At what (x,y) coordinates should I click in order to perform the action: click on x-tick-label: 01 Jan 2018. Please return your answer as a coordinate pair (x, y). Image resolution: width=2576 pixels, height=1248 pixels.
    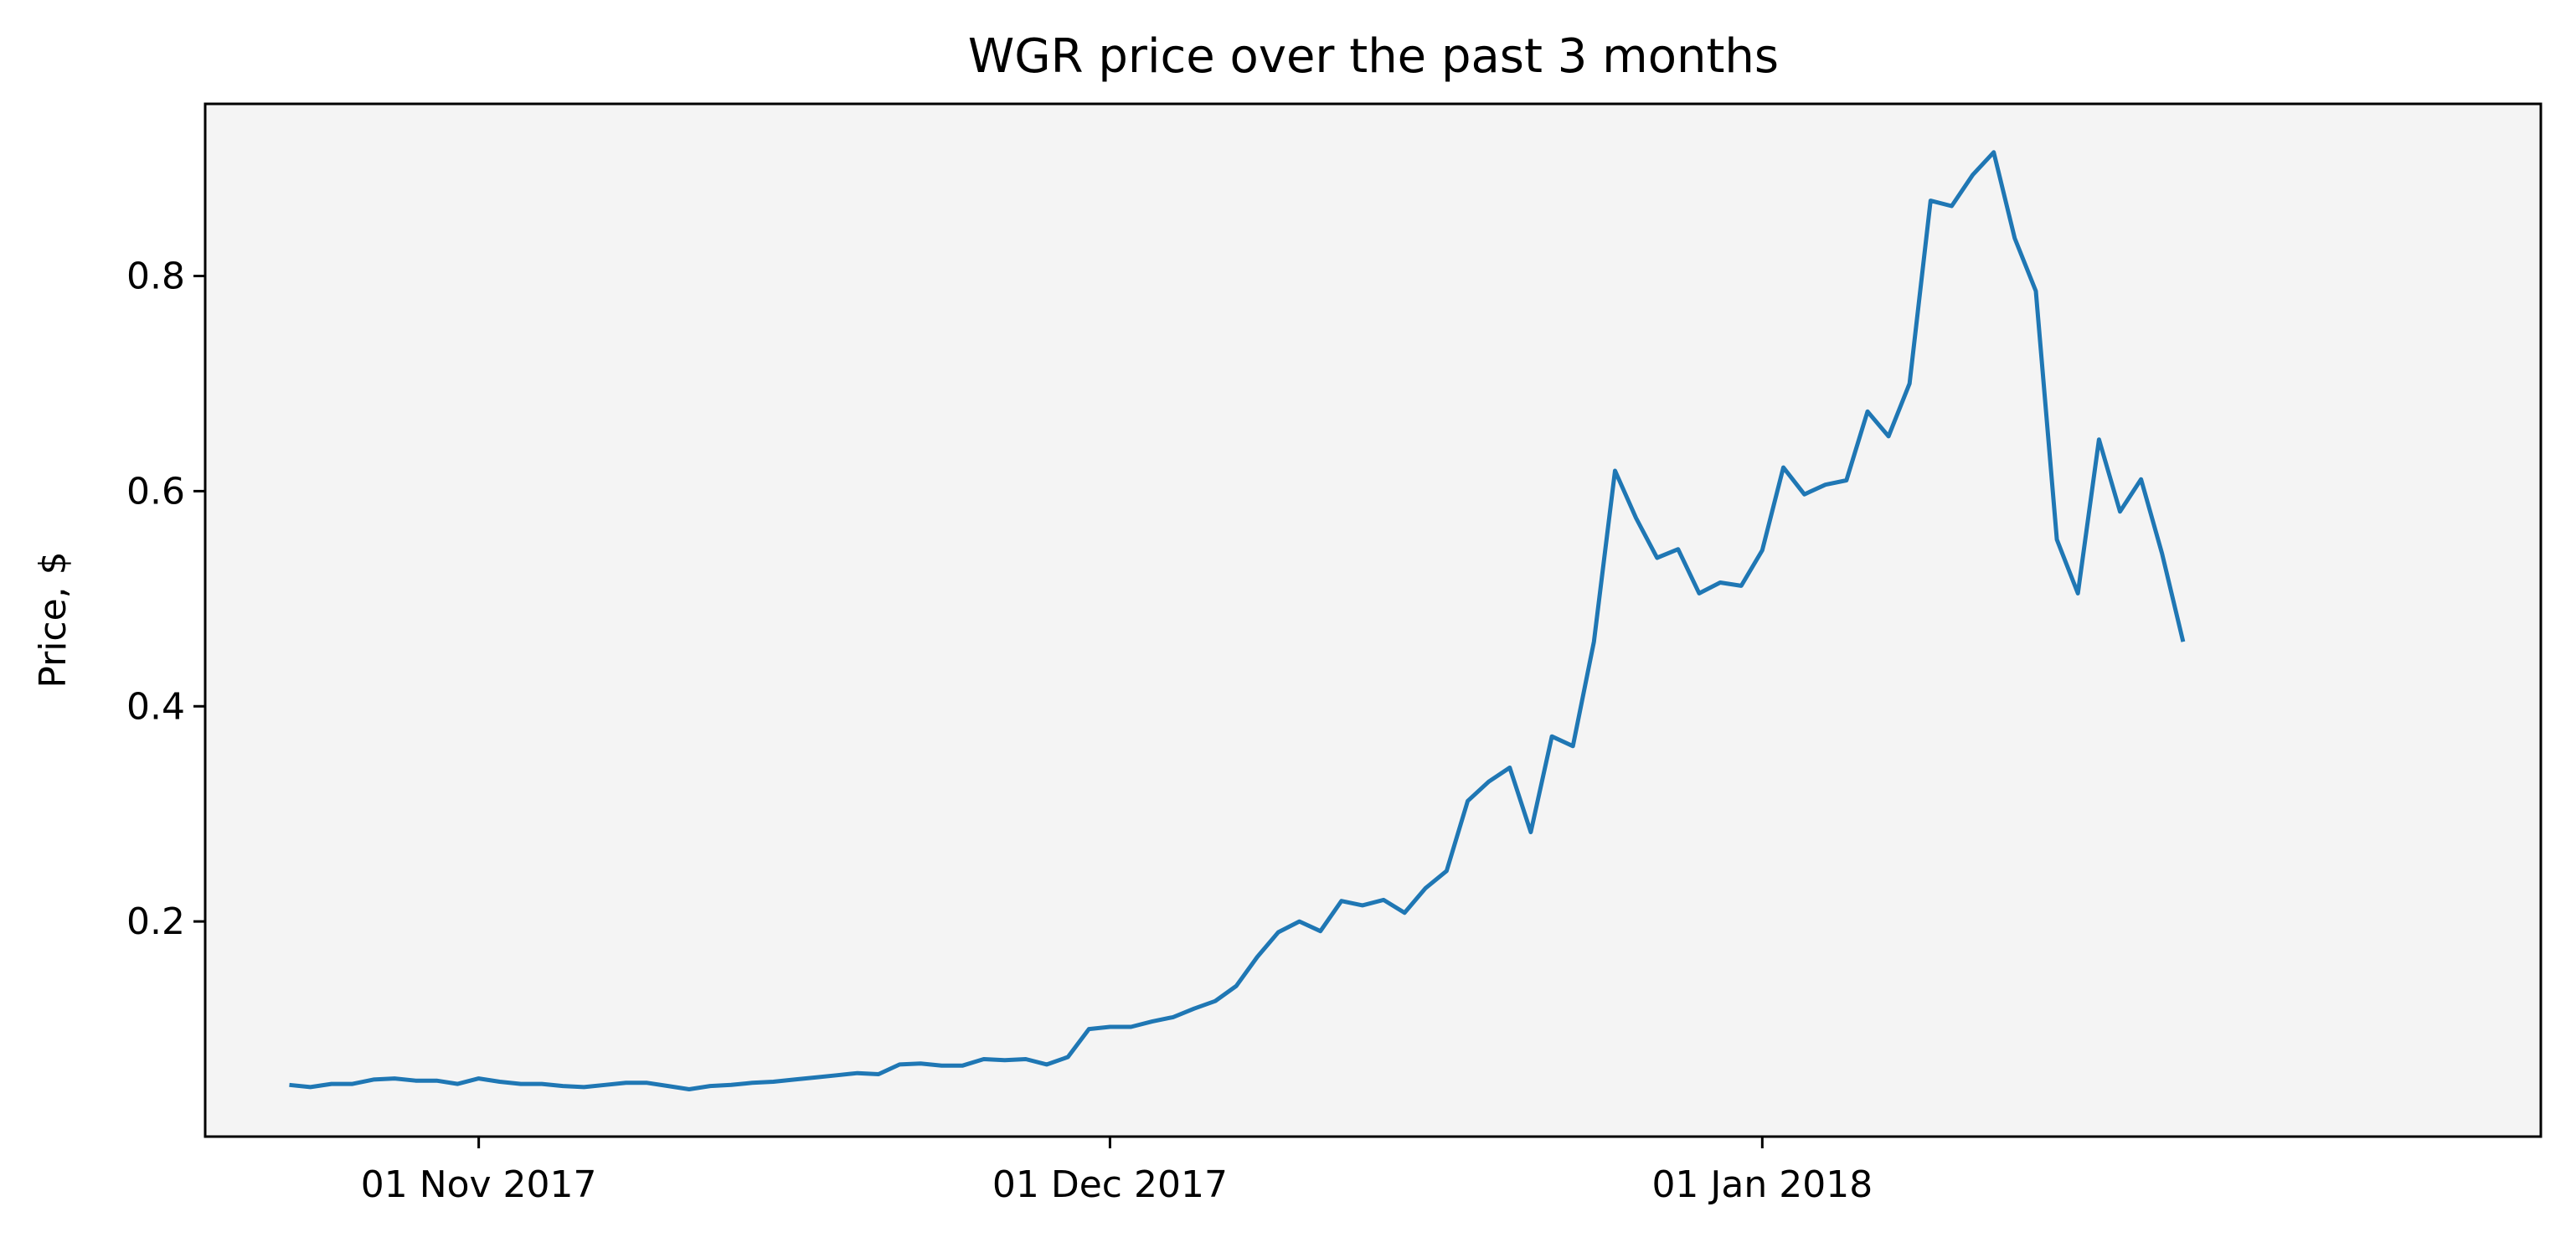
    Looking at the image, I should click on (1762, 1184).